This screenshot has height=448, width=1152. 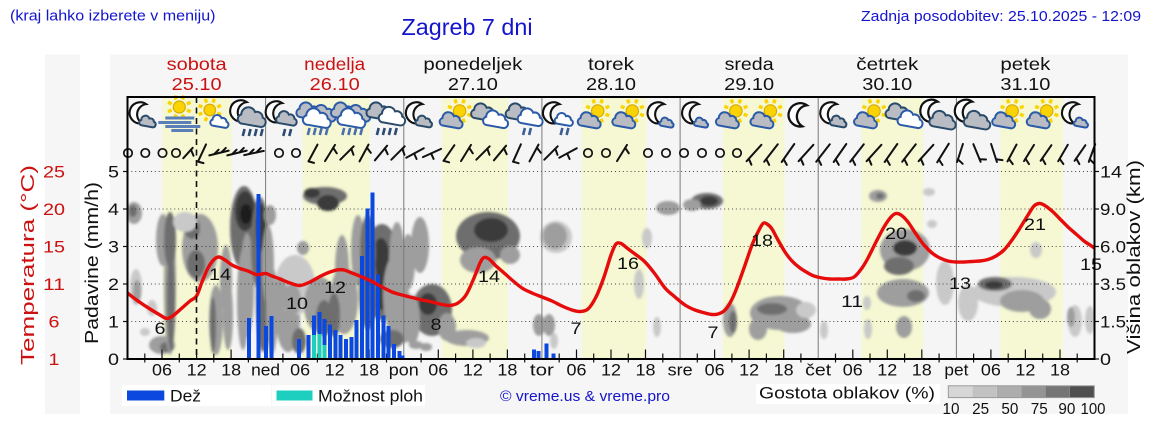 What do you see at coordinates (335, 84) in the screenshot?
I see `svg-text: 26.10` at bounding box center [335, 84].